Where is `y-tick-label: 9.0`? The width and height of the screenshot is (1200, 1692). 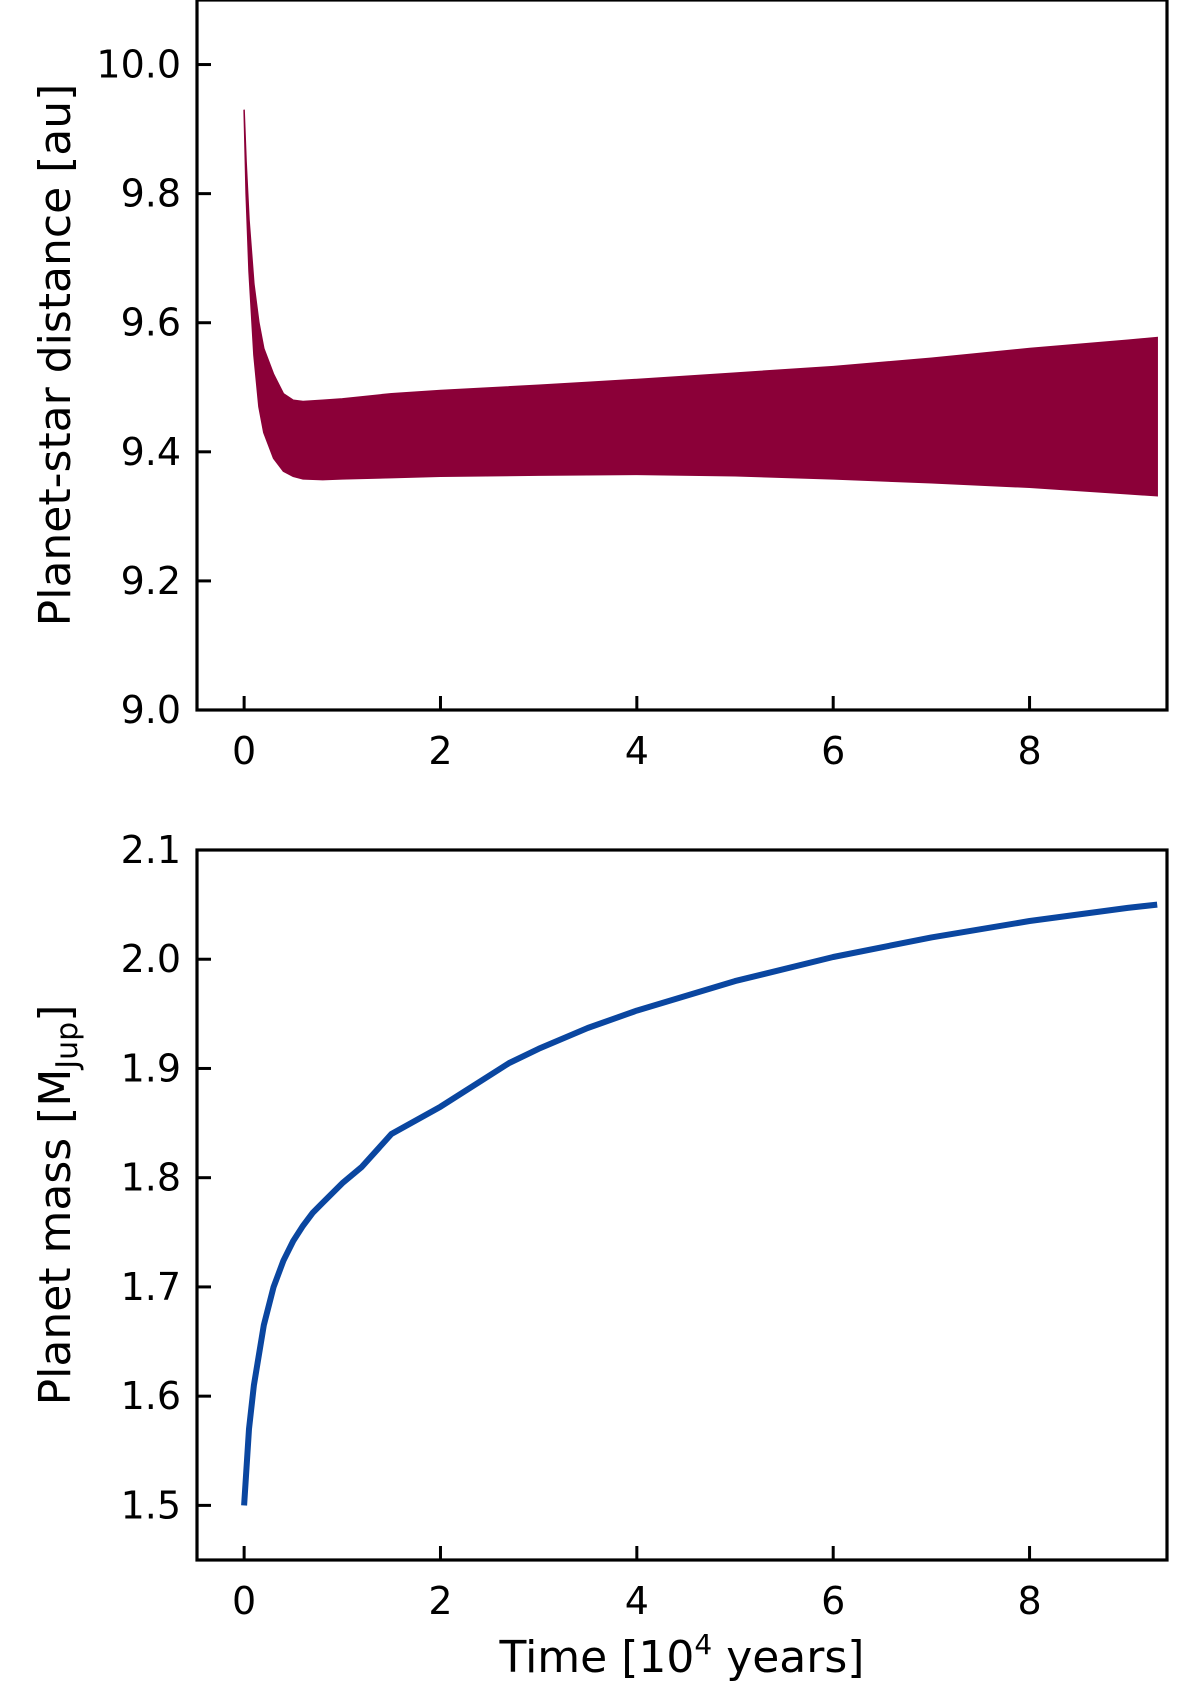
y-tick-label: 9.0 is located at coordinates (151, 710).